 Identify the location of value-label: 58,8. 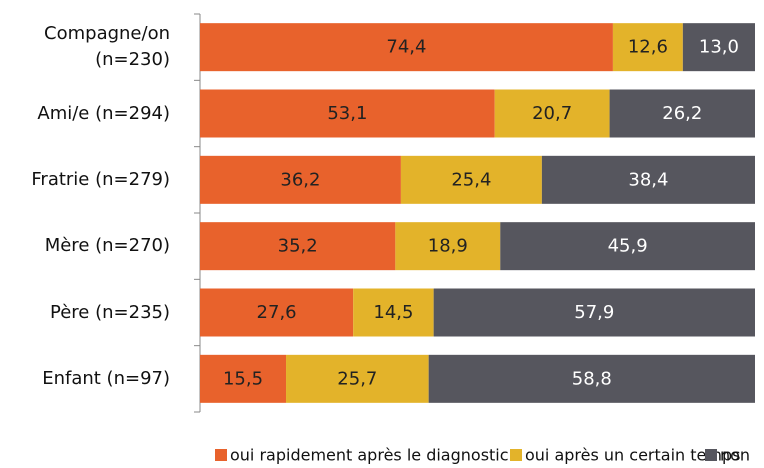
(592, 378).